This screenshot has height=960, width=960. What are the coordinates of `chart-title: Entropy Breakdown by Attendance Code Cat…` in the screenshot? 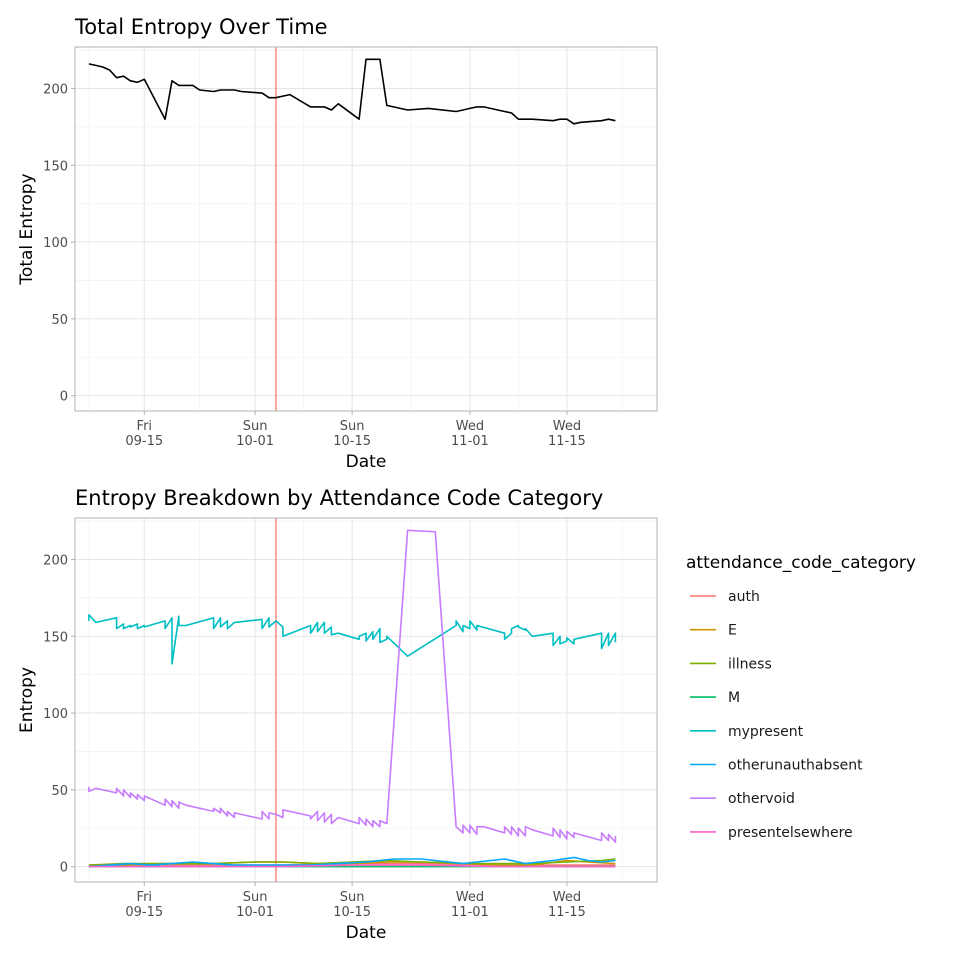 It's located at (339, 498).